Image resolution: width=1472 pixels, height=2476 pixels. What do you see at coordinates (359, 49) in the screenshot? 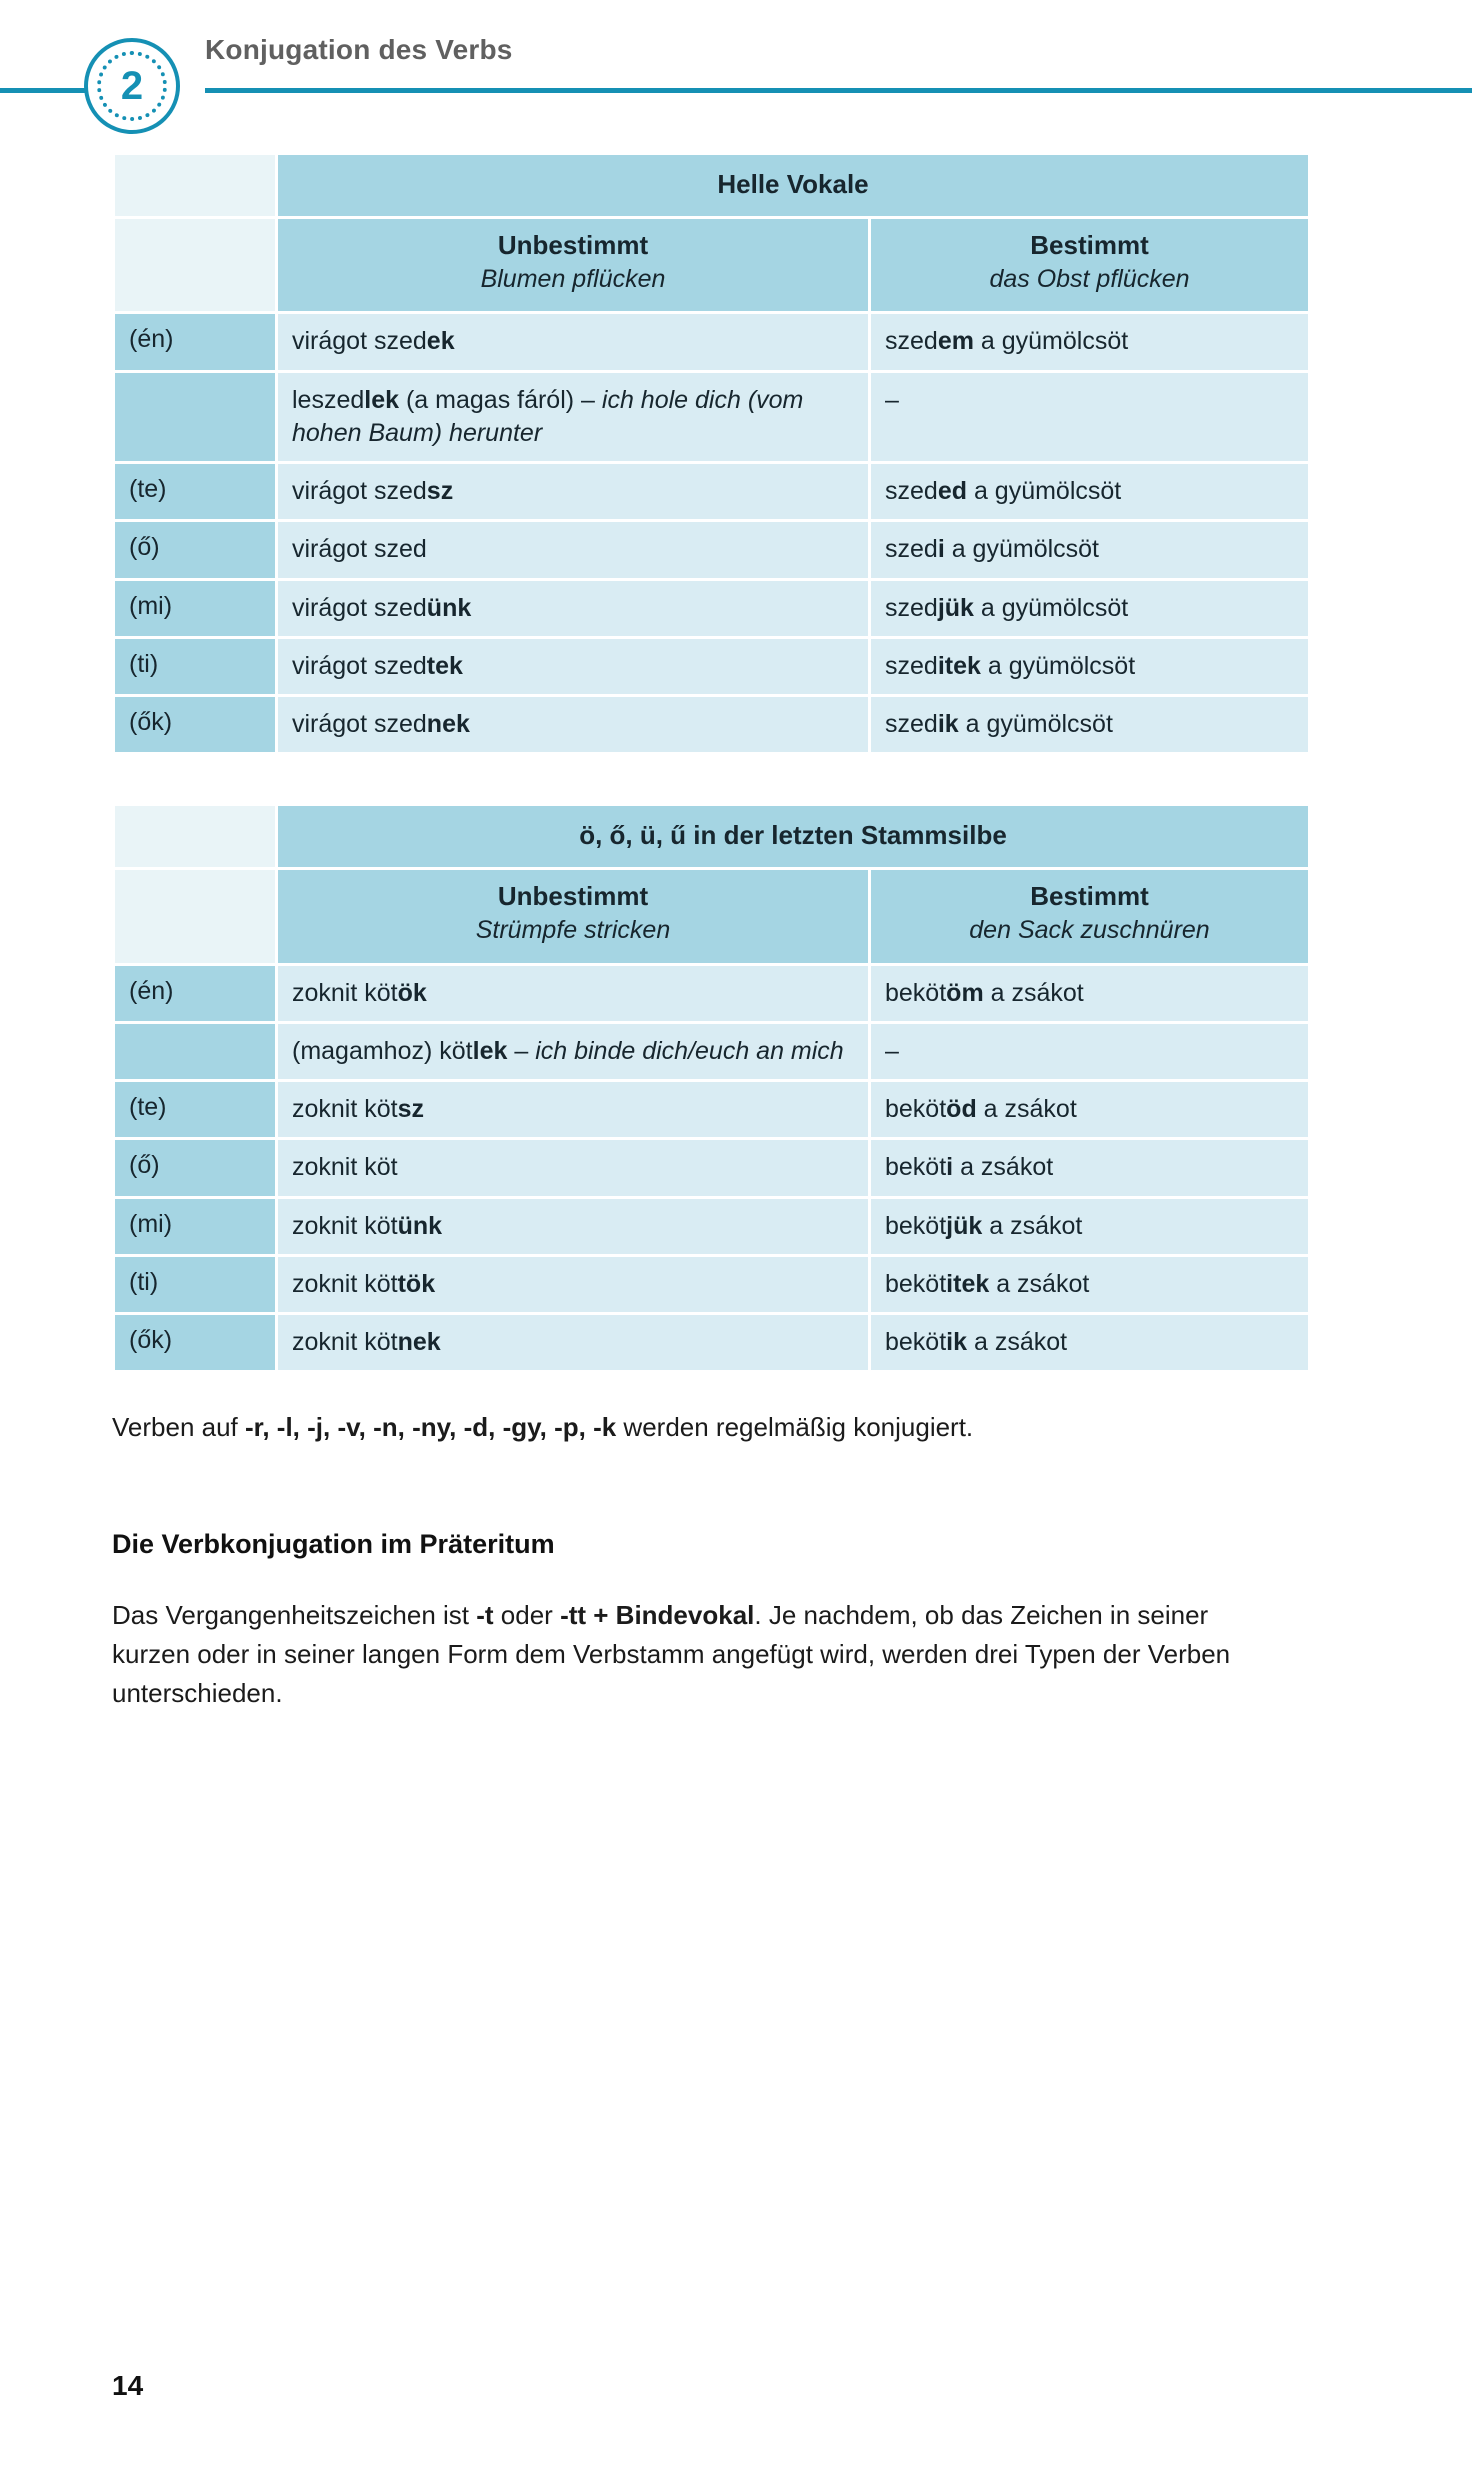
I see `page-title: Konjugation des Verbs` at bounding box center [359, 49].